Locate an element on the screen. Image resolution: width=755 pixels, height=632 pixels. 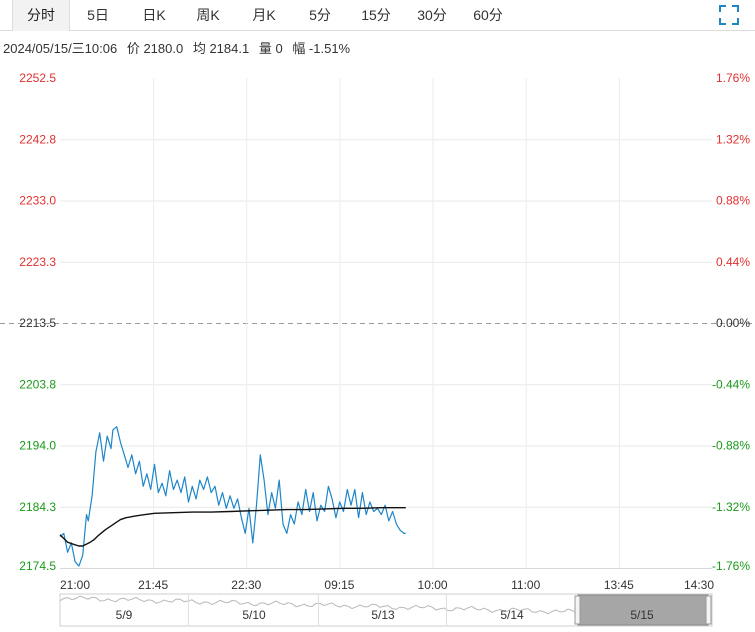
tab-15min: 15分 is located at coordinates (376, 15).